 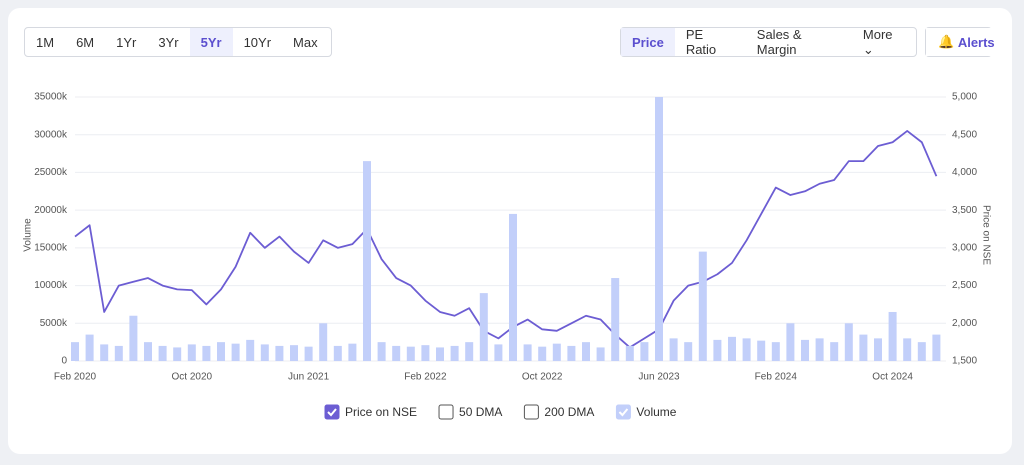 I want to click on button: 6M, so click(x=85, y=42).